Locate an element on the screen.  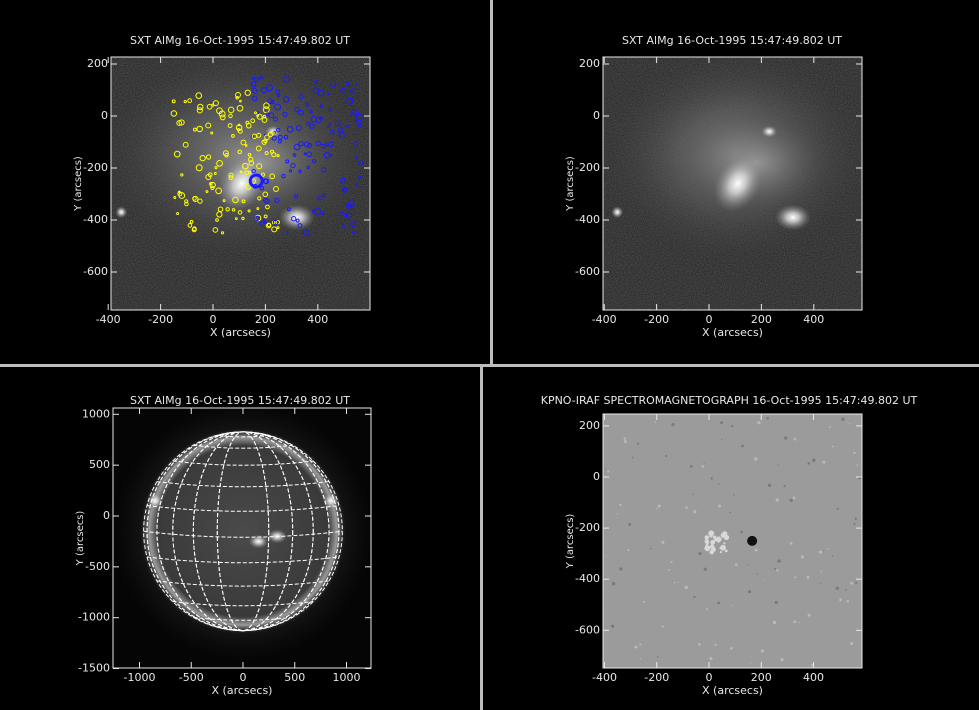
x-tick-label: 400 is located at coordinates (813, 677).